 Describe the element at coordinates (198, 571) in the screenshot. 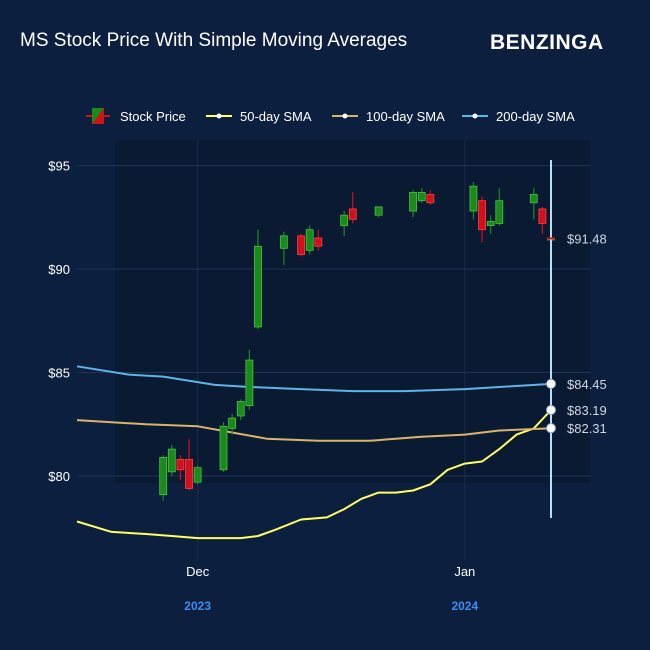

I see `x-tick-label: Dec` at that location.